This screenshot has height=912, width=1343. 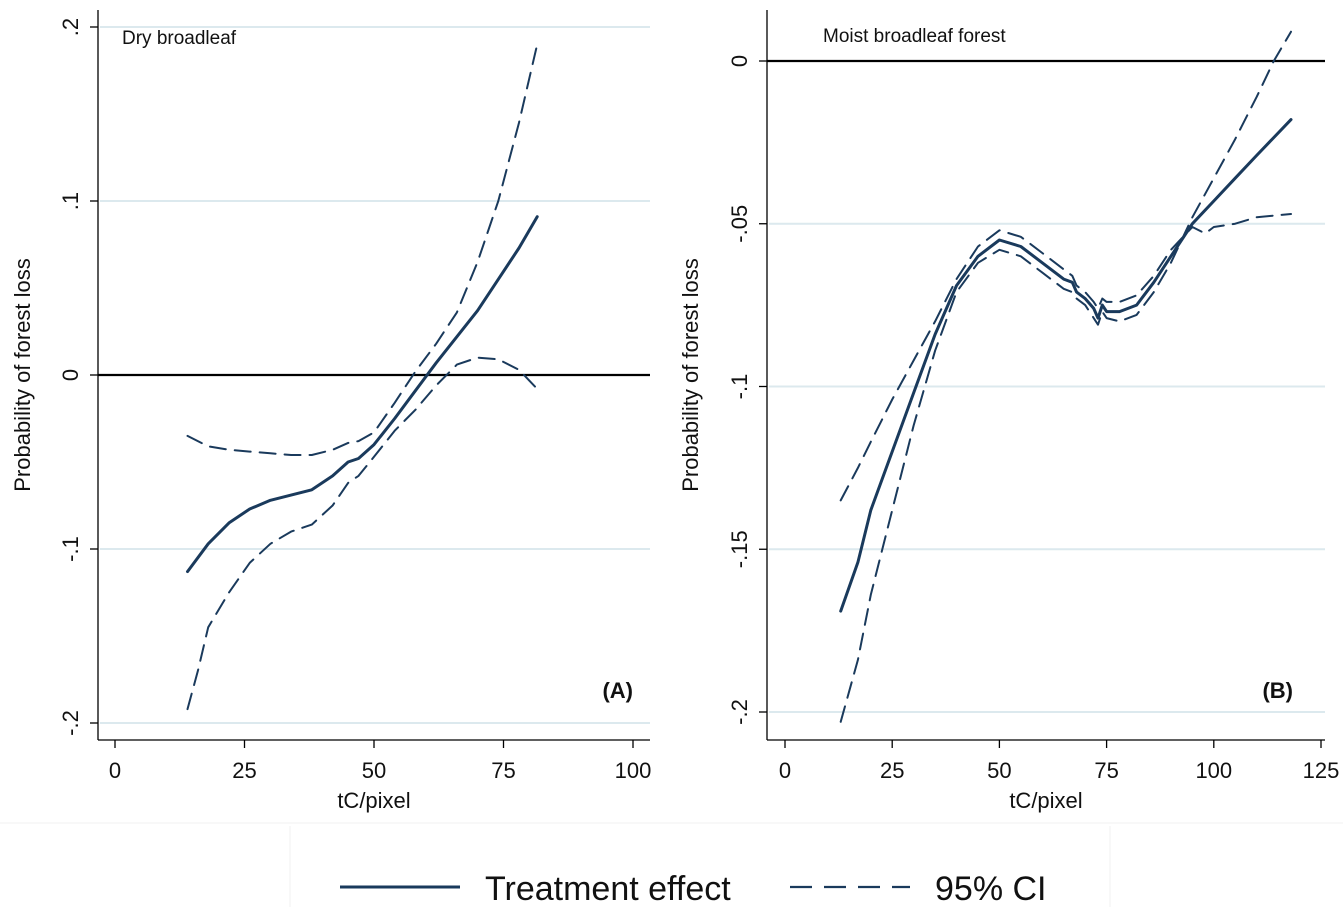 What do you see at coordinates (179, 38) in the screenshot?
I see `panel-title-a: Dry broadleaf` at bounding box center [179, 38].